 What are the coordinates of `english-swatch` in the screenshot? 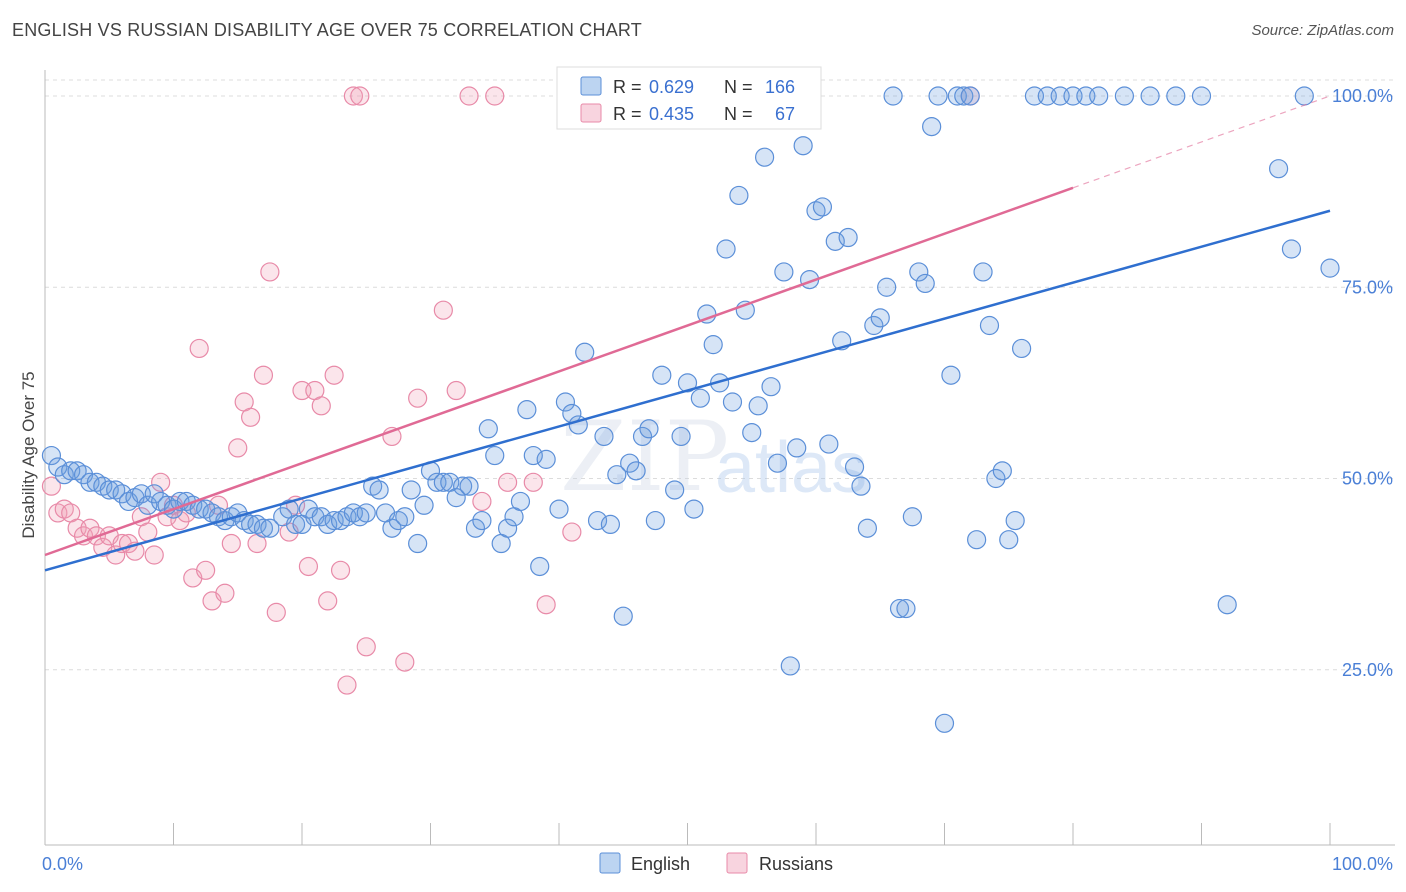 It's located at (591, 86).